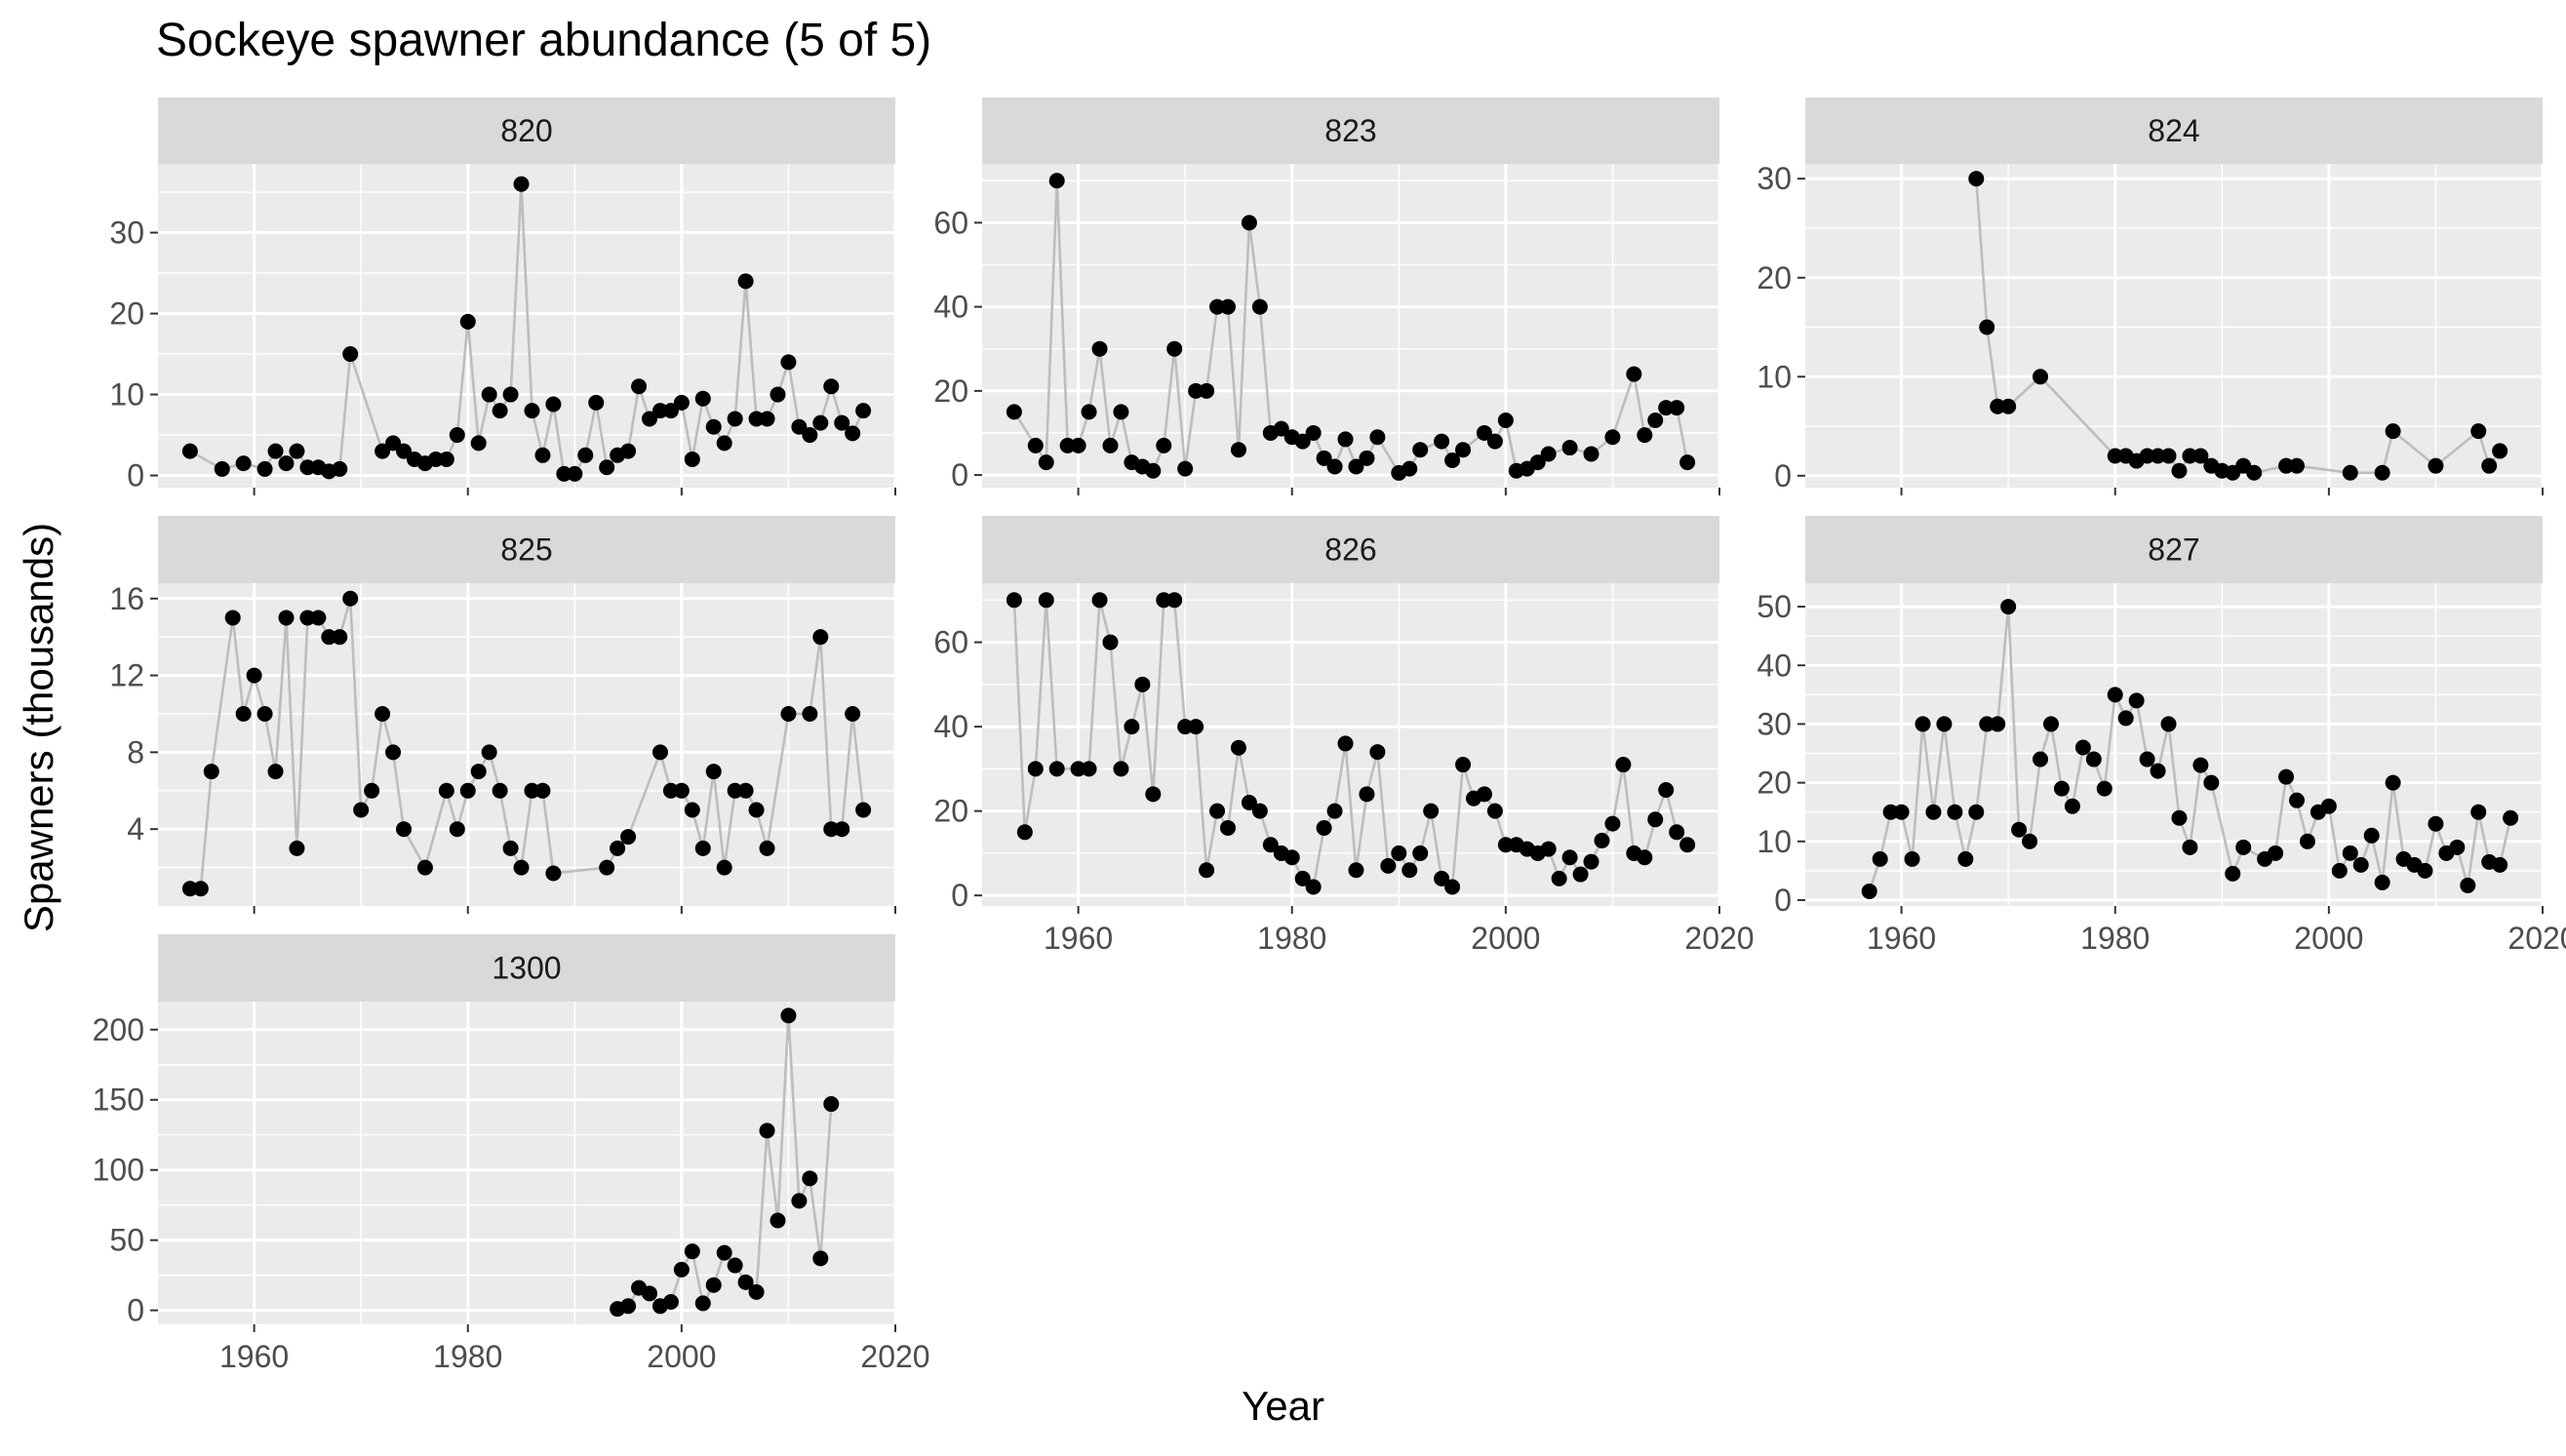 This screenshot has width=2566, height=1456. I want to click on y-tick-label: 30, so click(1774, 178).